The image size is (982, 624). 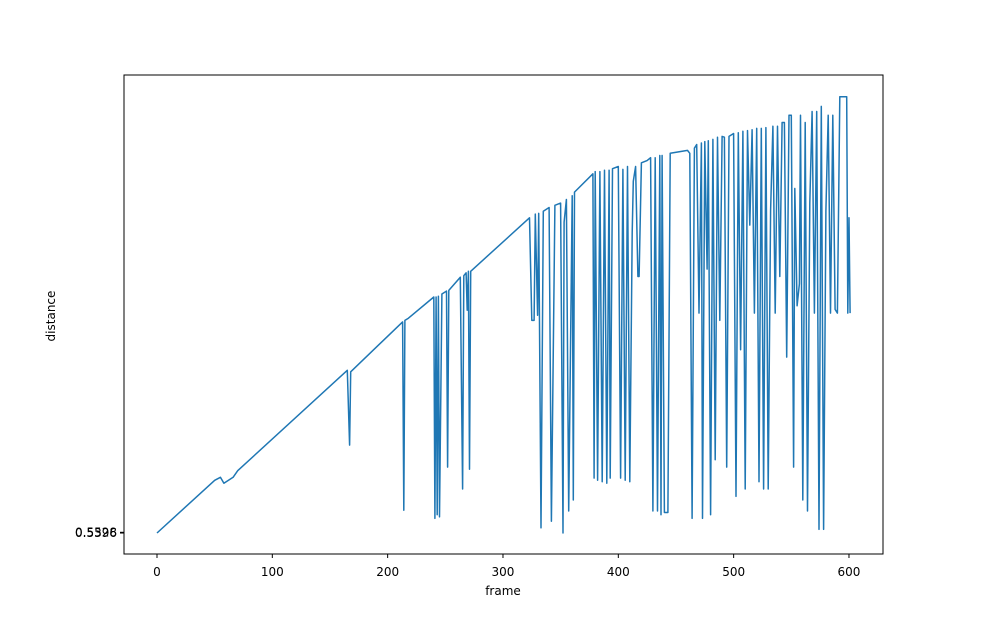 I want to click on y-tick-label: 0.5528, so click(x=96, y=532).